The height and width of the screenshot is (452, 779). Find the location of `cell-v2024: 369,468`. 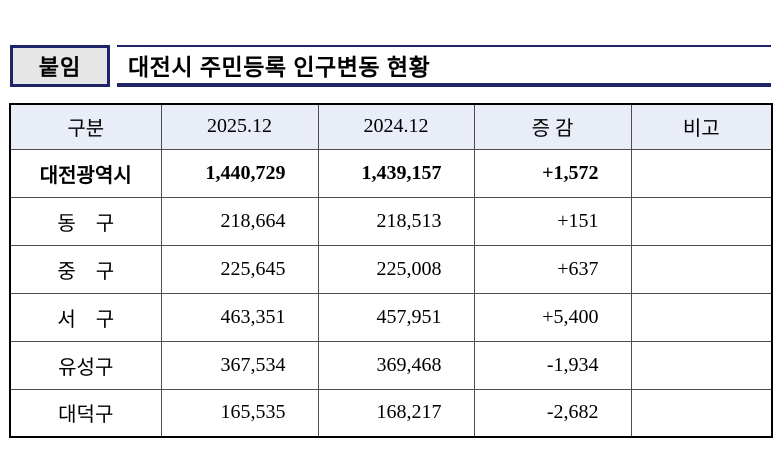

cell-v2024: 369,468 is located at coordinates (396, 365).